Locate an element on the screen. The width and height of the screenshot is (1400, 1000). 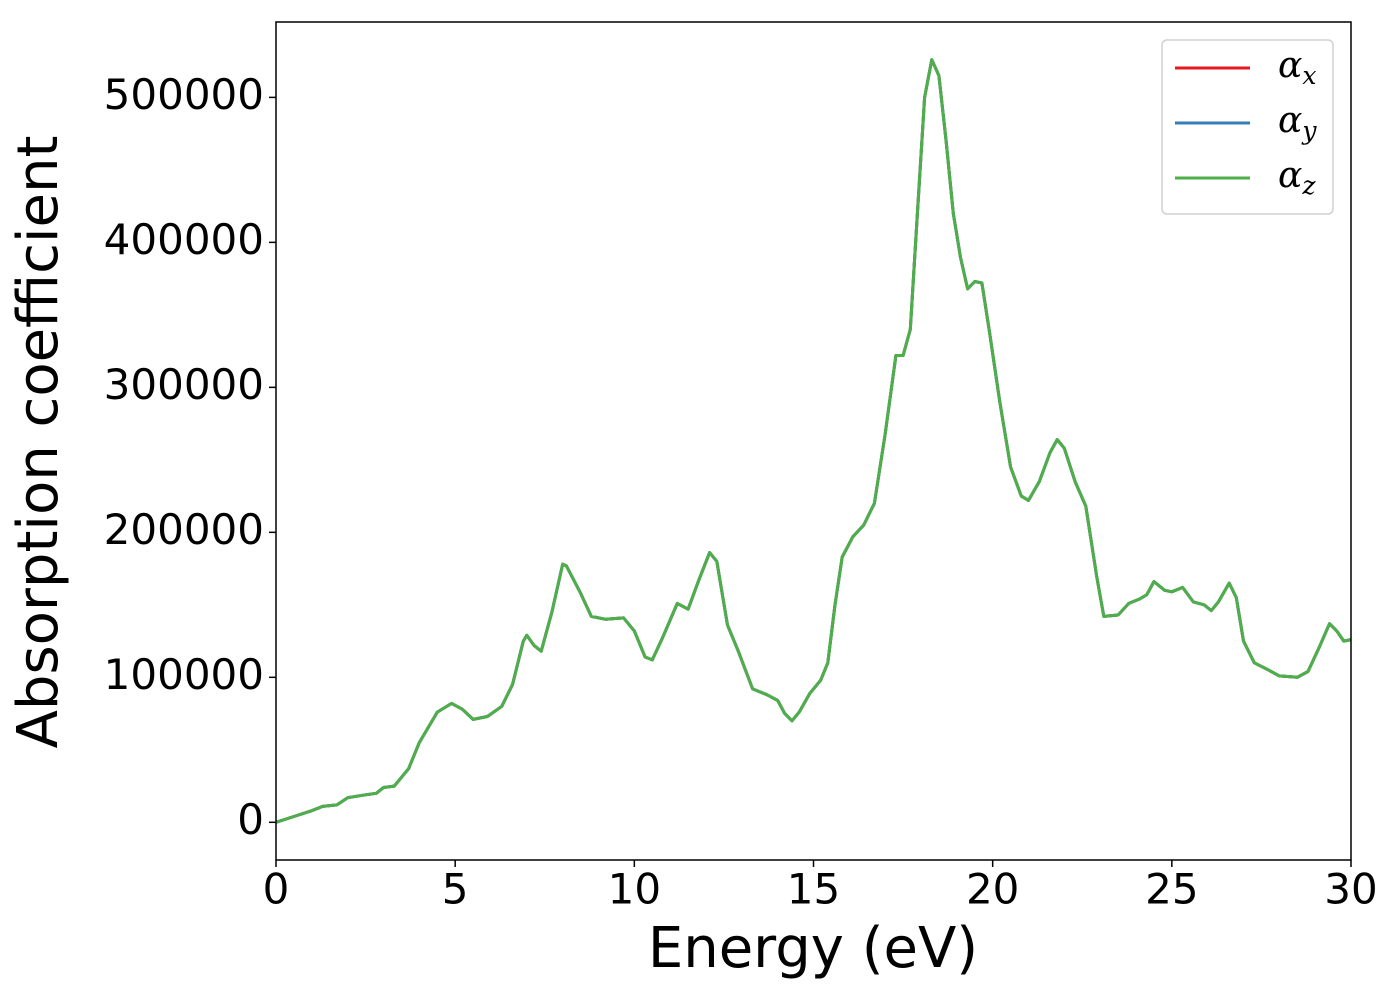
x-tick-label: 30 is located at coordinates (1350, 889).